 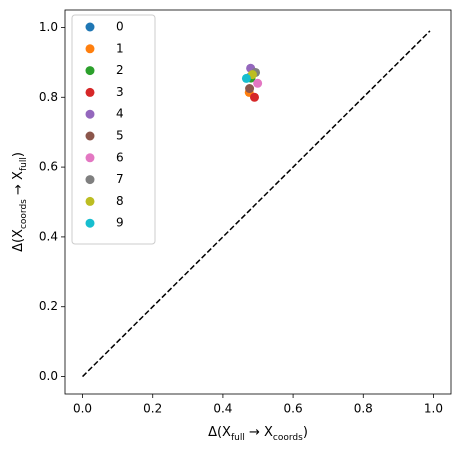 What do you see at coordinates (18, 240) in the screenshot?
I see `ylabel-part: Δ(X` at bounding box center [18, 240].